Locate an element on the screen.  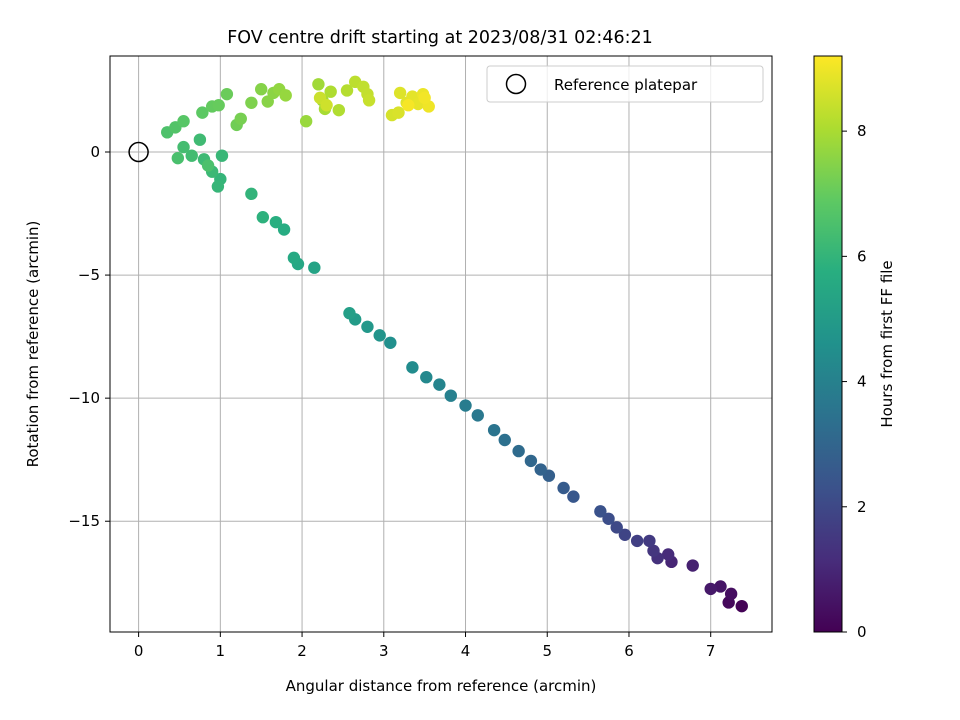
colorbar-gradient is located at coordinates (828, 344).